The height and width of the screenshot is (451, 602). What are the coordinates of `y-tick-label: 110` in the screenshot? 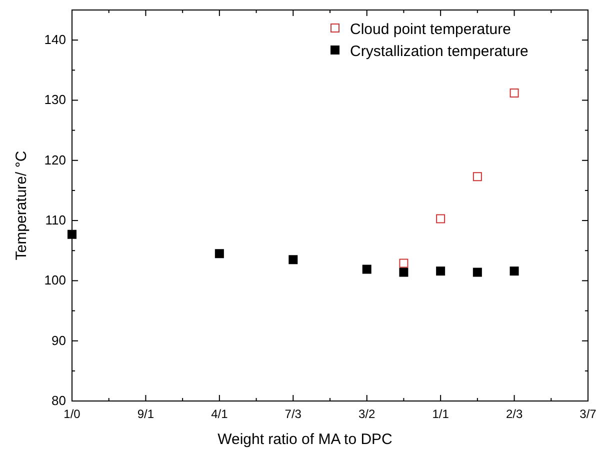 It's located at (55, 220).